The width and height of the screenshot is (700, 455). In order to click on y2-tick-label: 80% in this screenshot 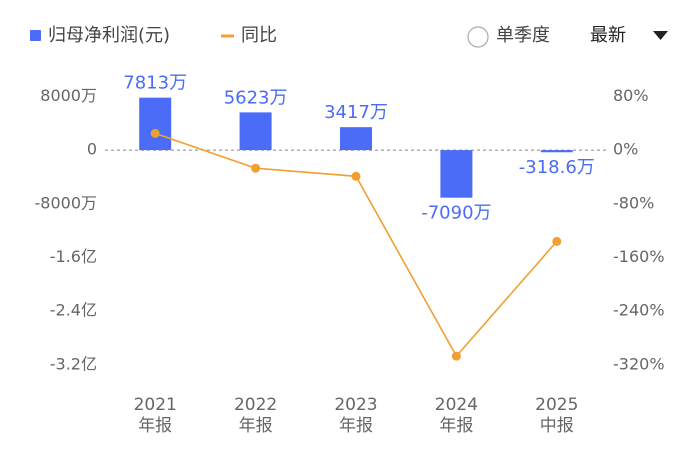, I will do `click(631, 95)`.